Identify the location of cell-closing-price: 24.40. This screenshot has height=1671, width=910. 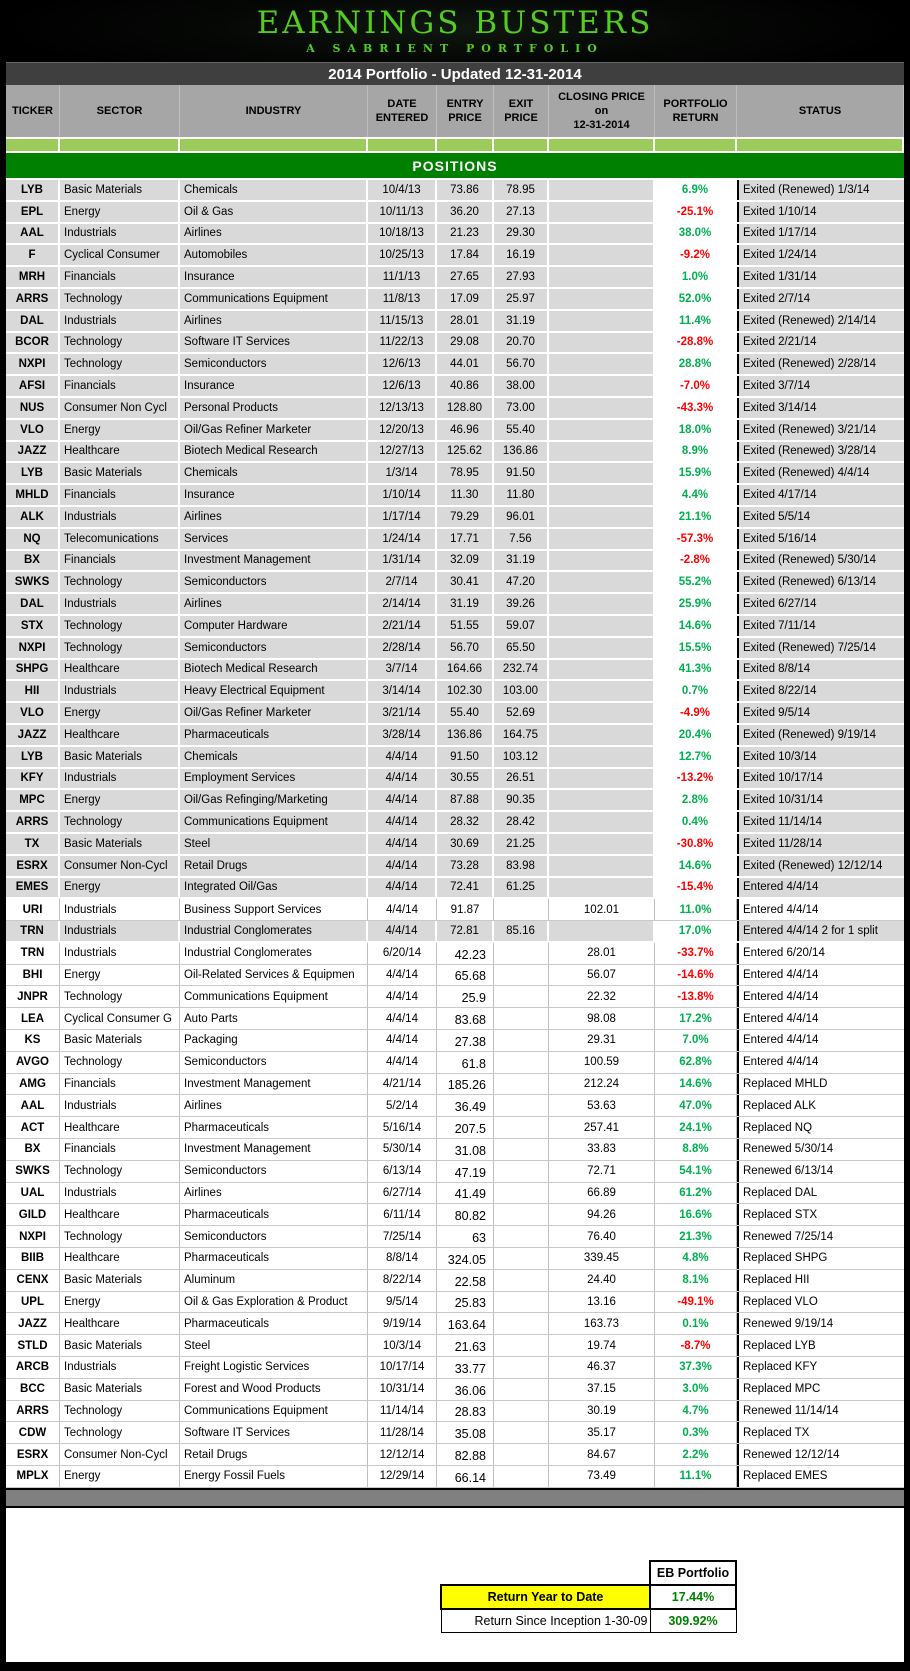
(602, 1280).